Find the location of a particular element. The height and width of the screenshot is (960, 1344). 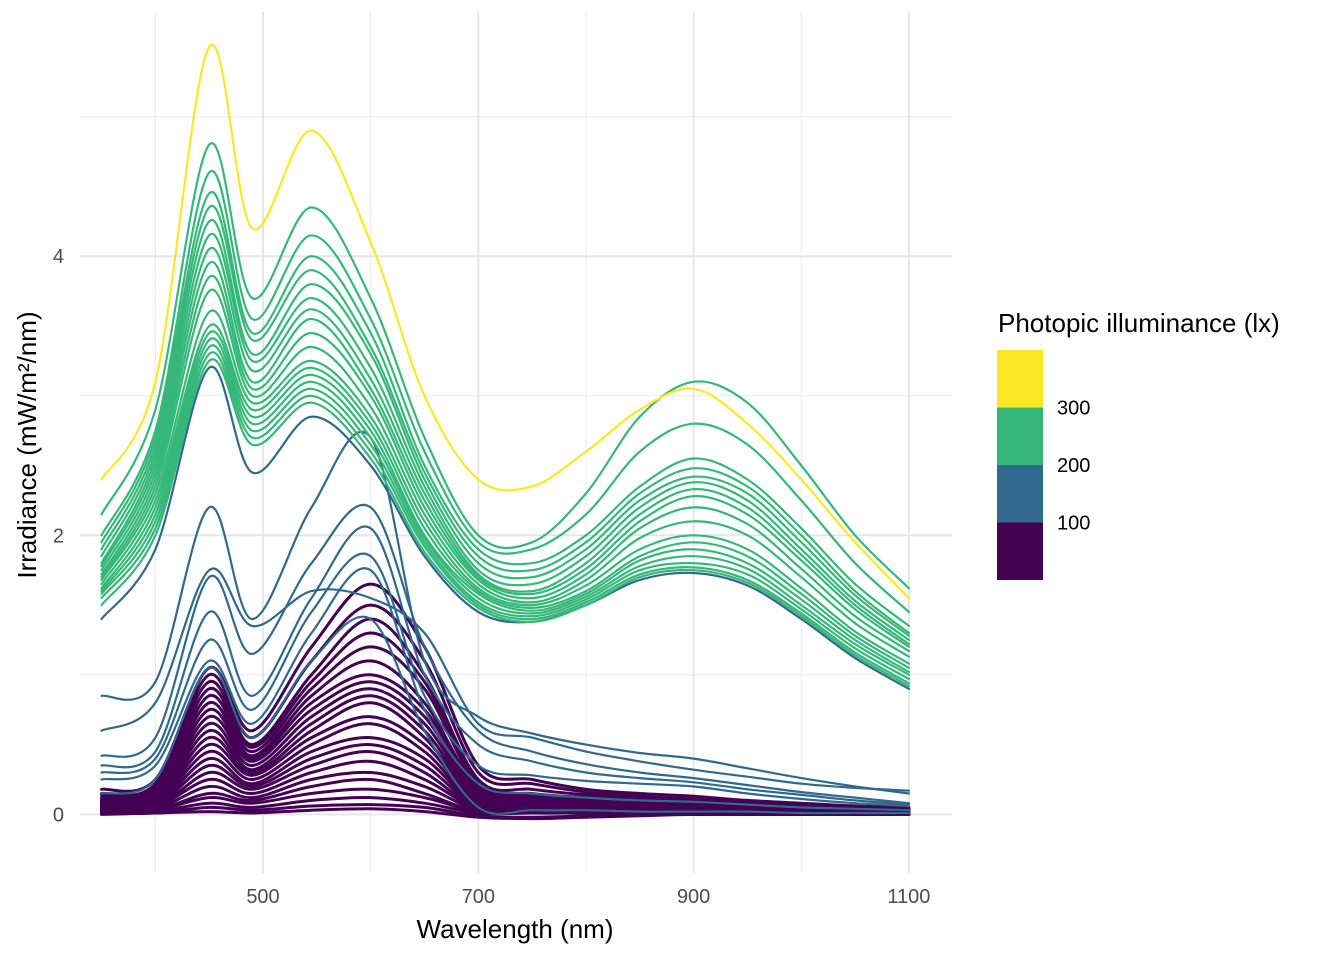

x-tick-label: 900 is located at coordinates (693, 897).